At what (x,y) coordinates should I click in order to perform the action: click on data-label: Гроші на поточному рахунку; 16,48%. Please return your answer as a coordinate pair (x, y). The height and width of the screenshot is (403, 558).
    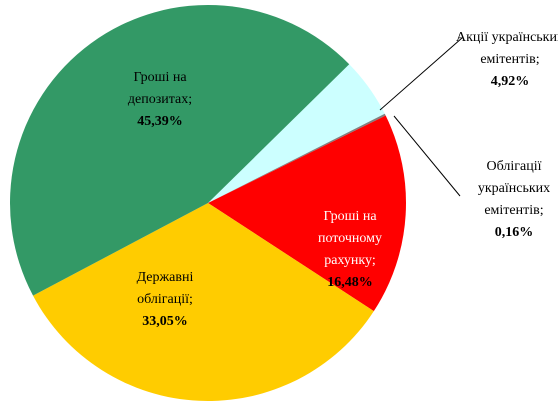
    Looking at the image, I should click on (350, 250).